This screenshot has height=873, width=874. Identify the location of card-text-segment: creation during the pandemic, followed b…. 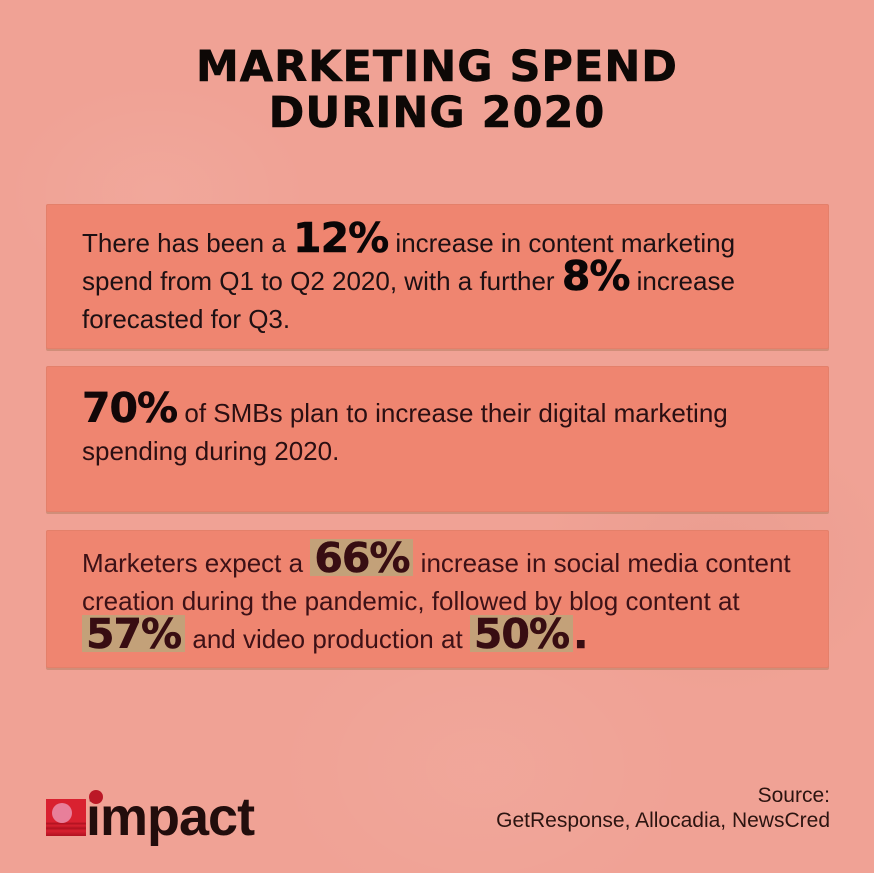
(411, 601).